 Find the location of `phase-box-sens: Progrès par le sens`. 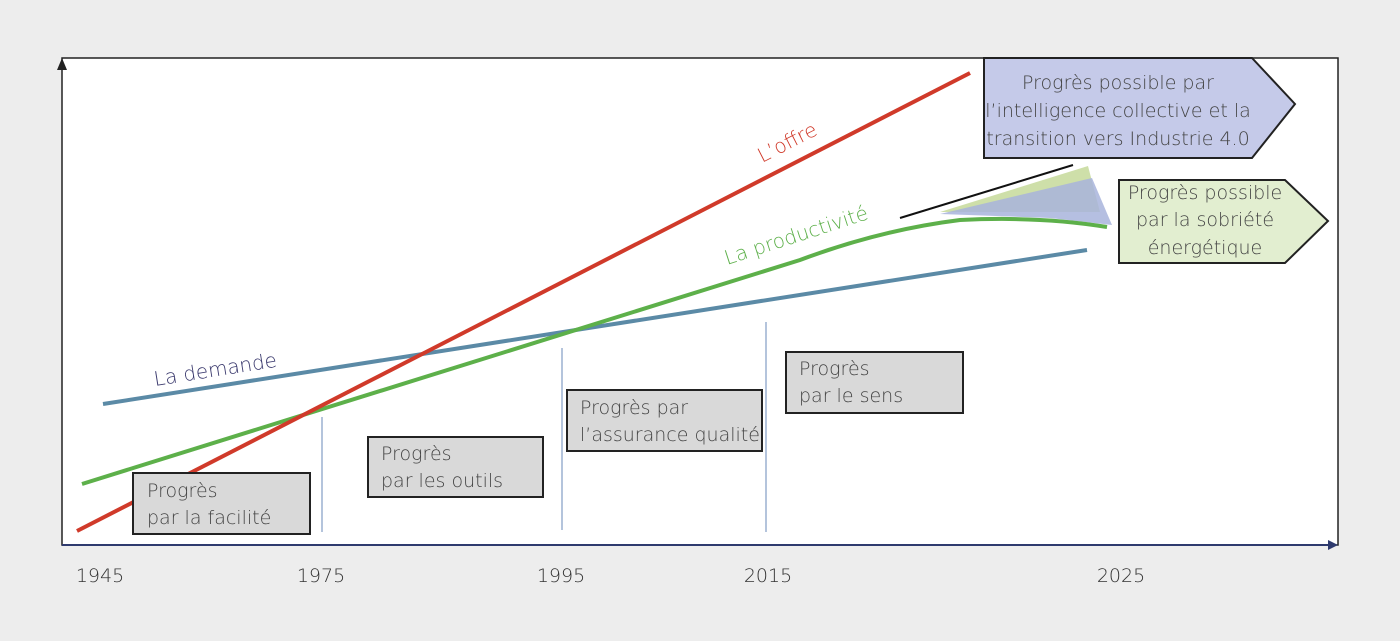

phase-box-sens: Progrès par le sens is located at coordinates (874, 382).